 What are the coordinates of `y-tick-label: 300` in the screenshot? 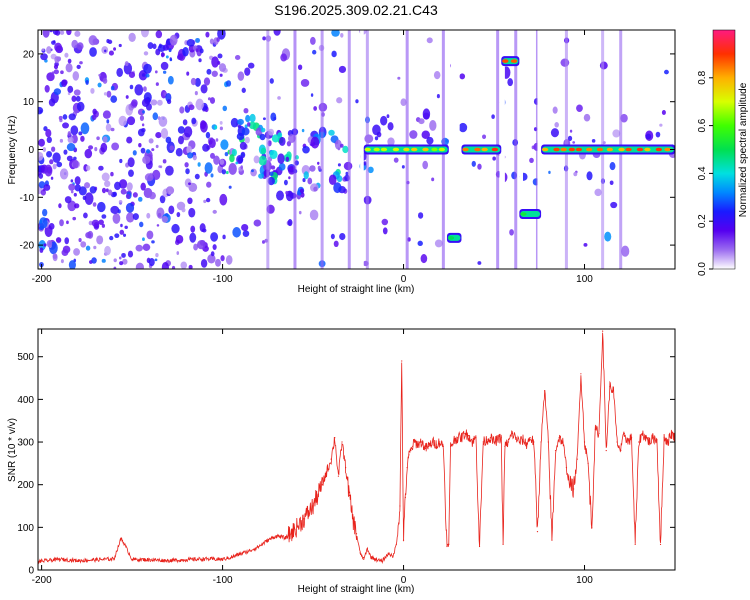 It's located at (25, 443).